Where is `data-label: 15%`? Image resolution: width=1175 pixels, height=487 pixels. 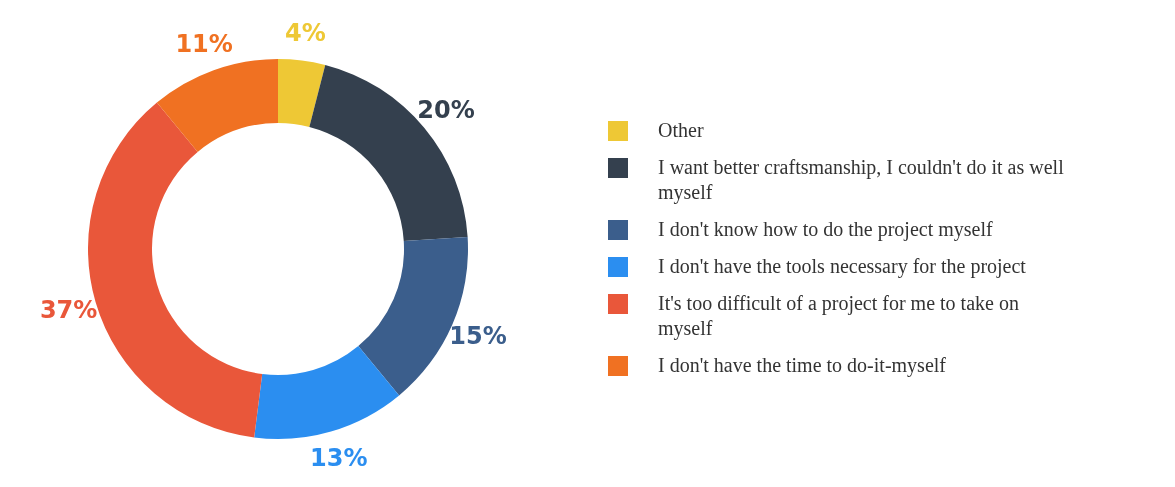
data-label: 15% is located at coordinates (478, 335).